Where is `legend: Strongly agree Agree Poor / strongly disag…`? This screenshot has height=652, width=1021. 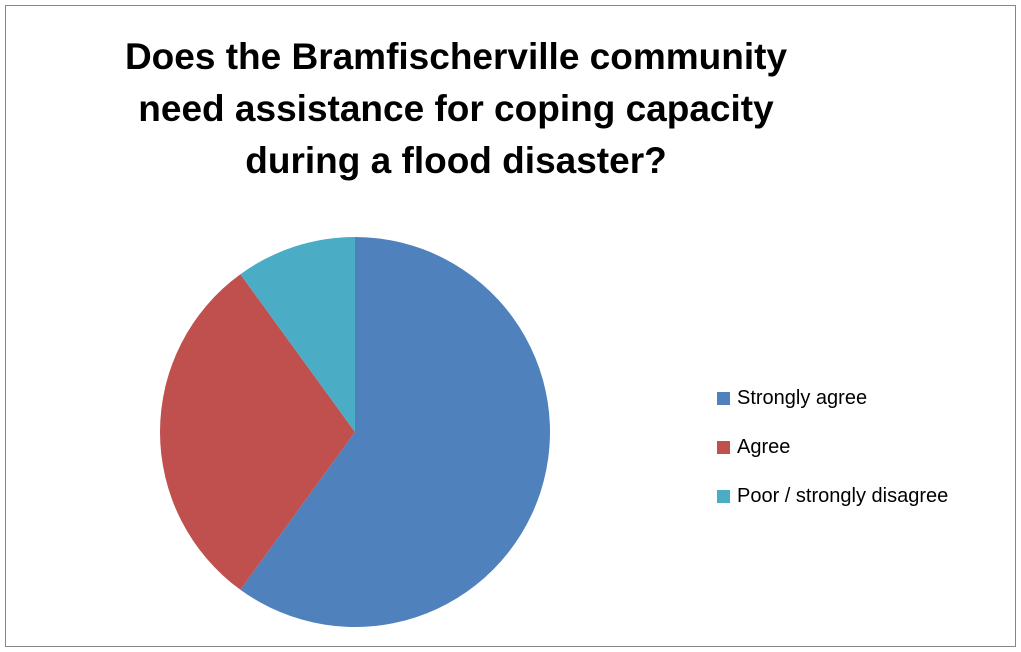 legend: Strongly agree Agree Poor / strongly disag… is located at coordinates (832, 447).